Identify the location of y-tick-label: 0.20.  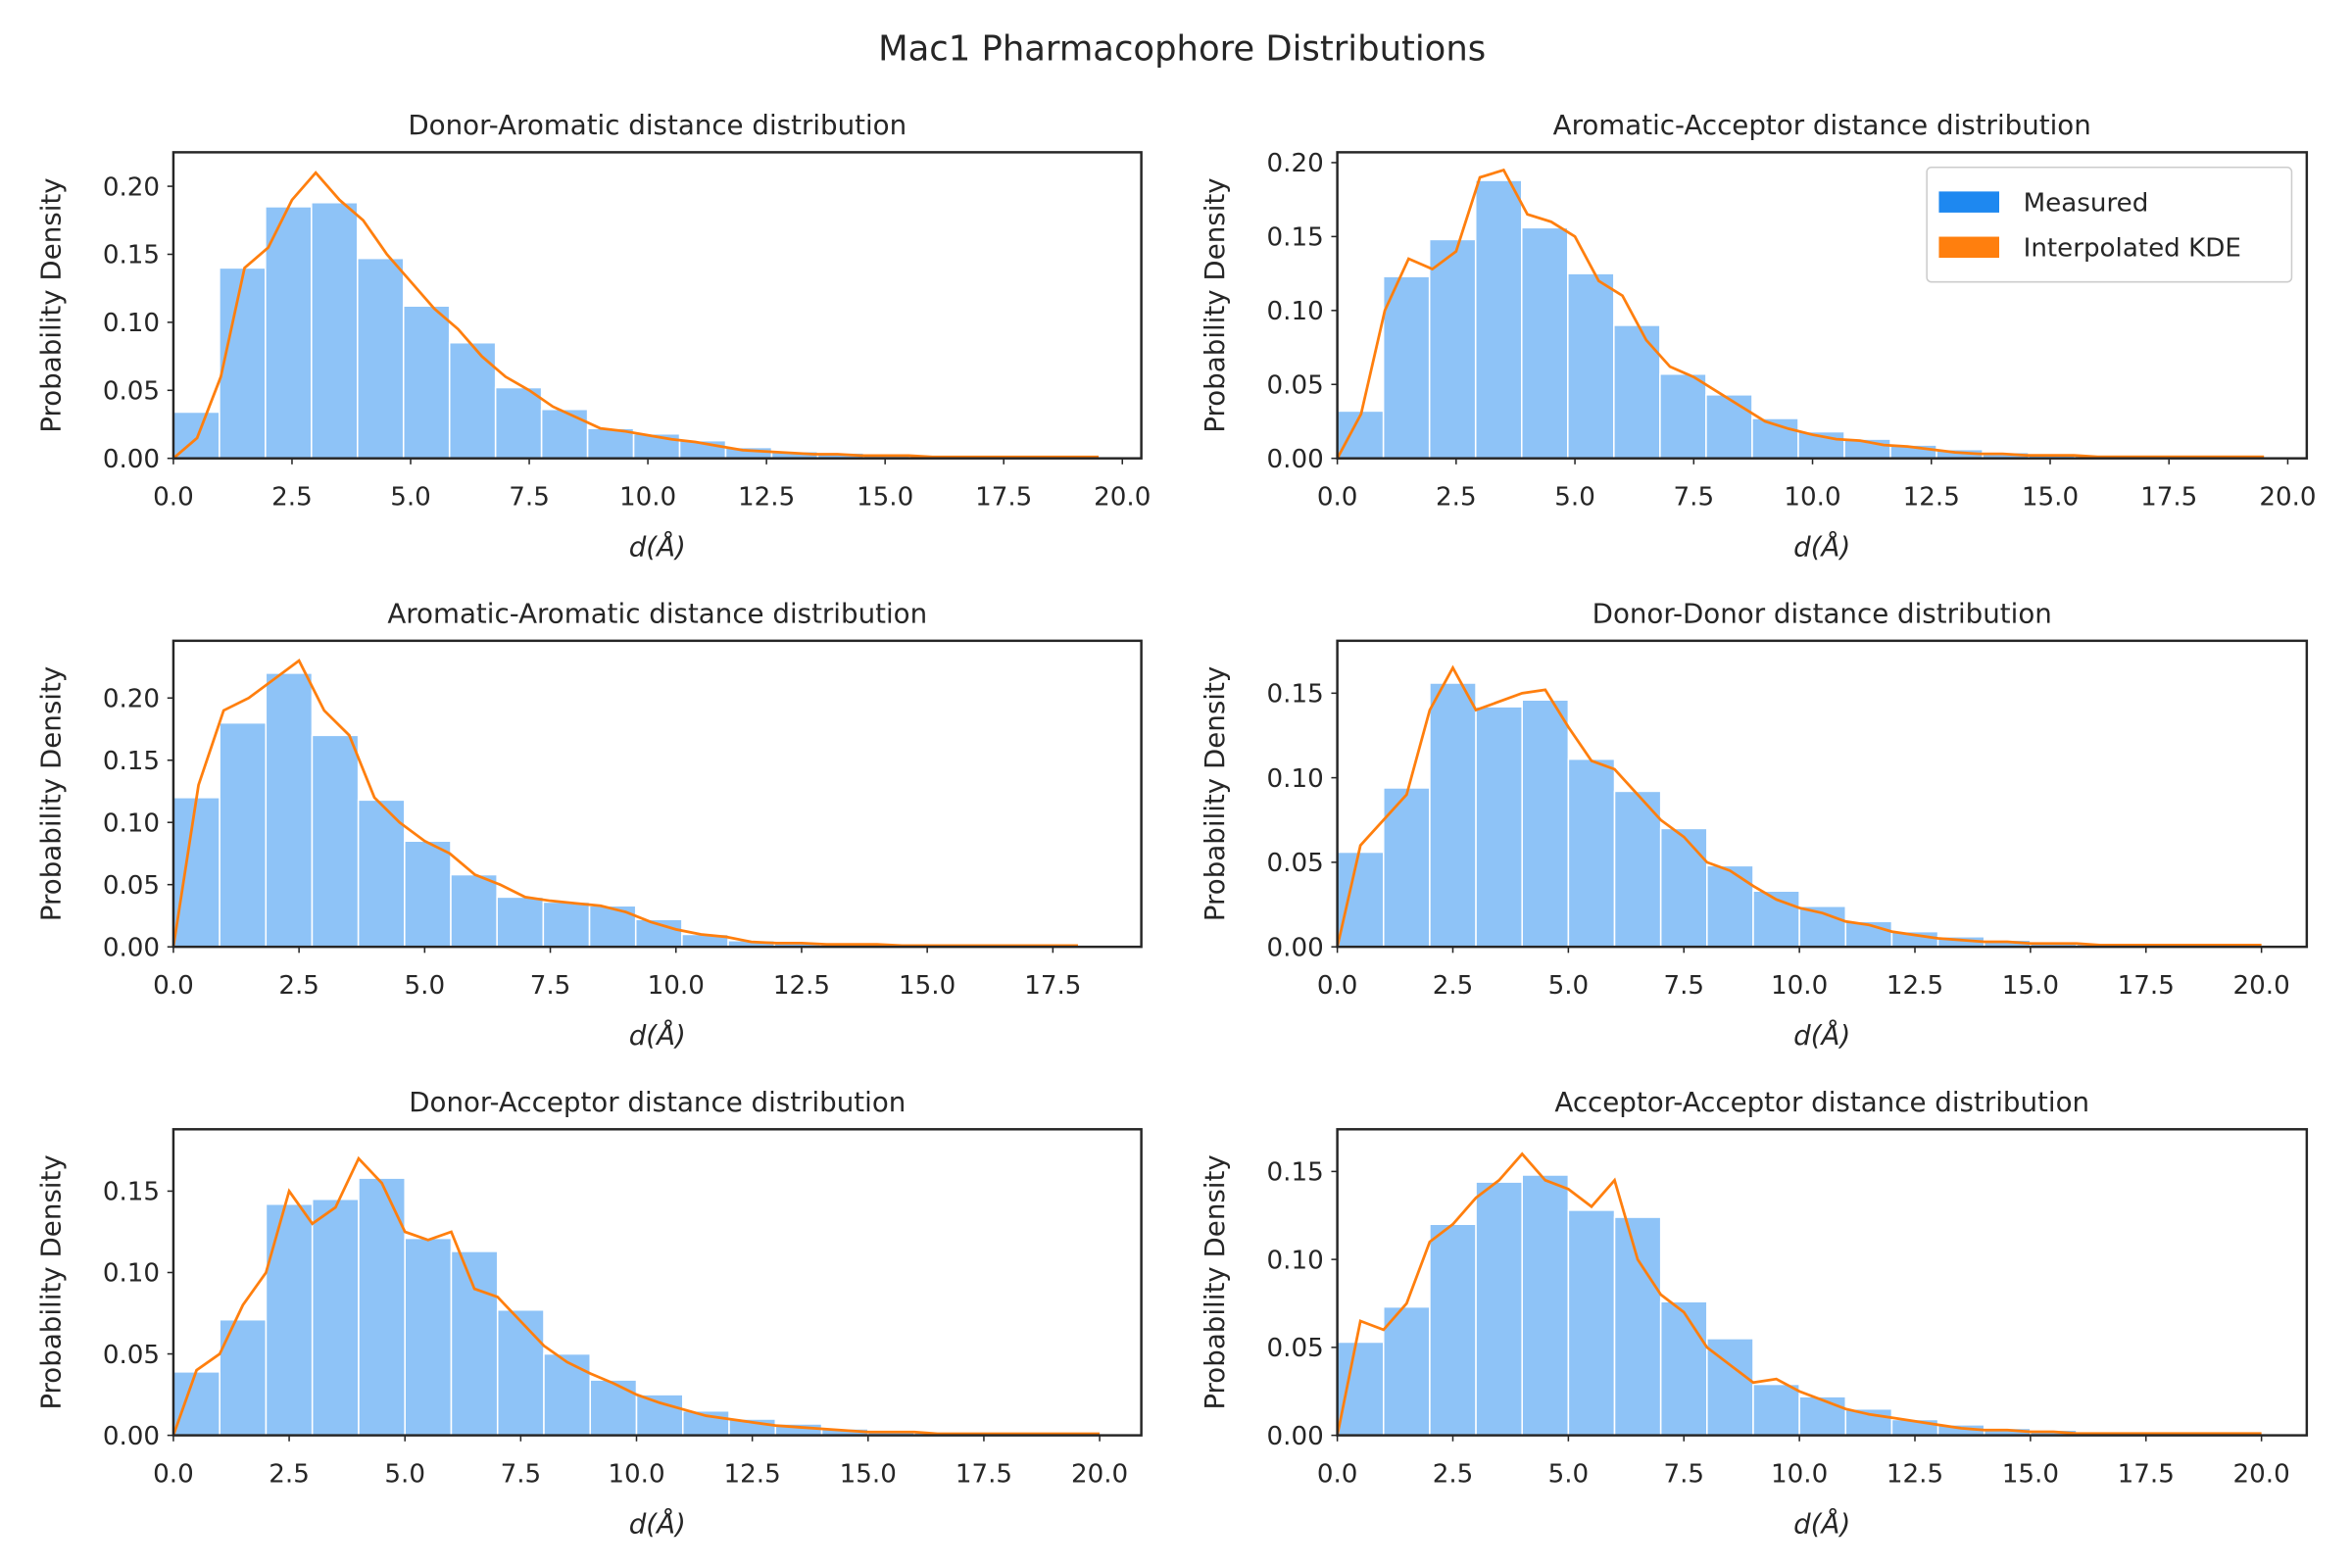
(1295, 163).